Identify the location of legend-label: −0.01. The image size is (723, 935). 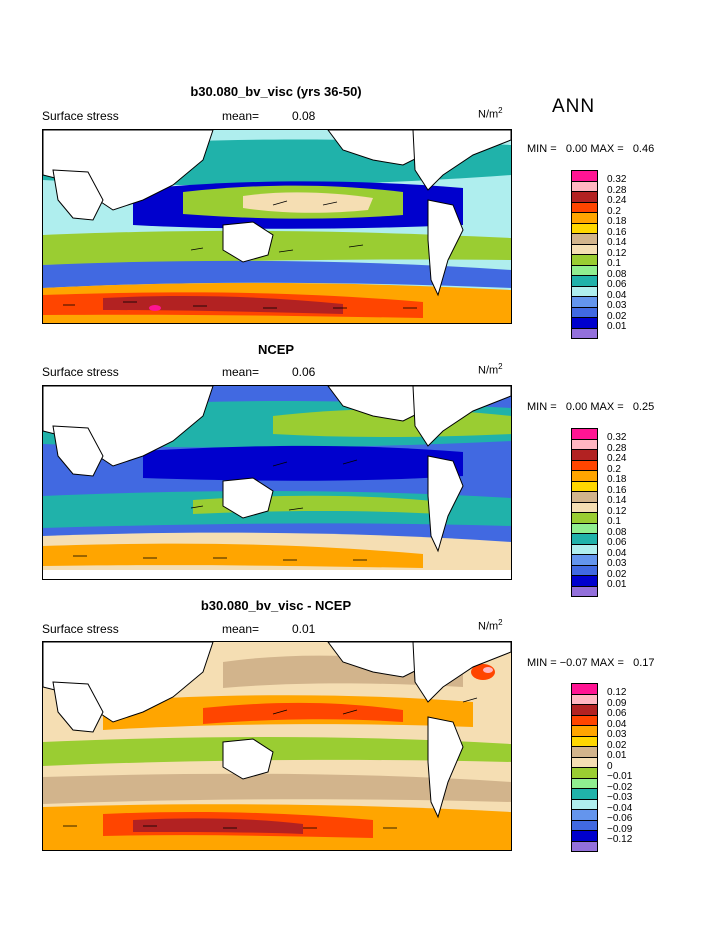
(620, 776).